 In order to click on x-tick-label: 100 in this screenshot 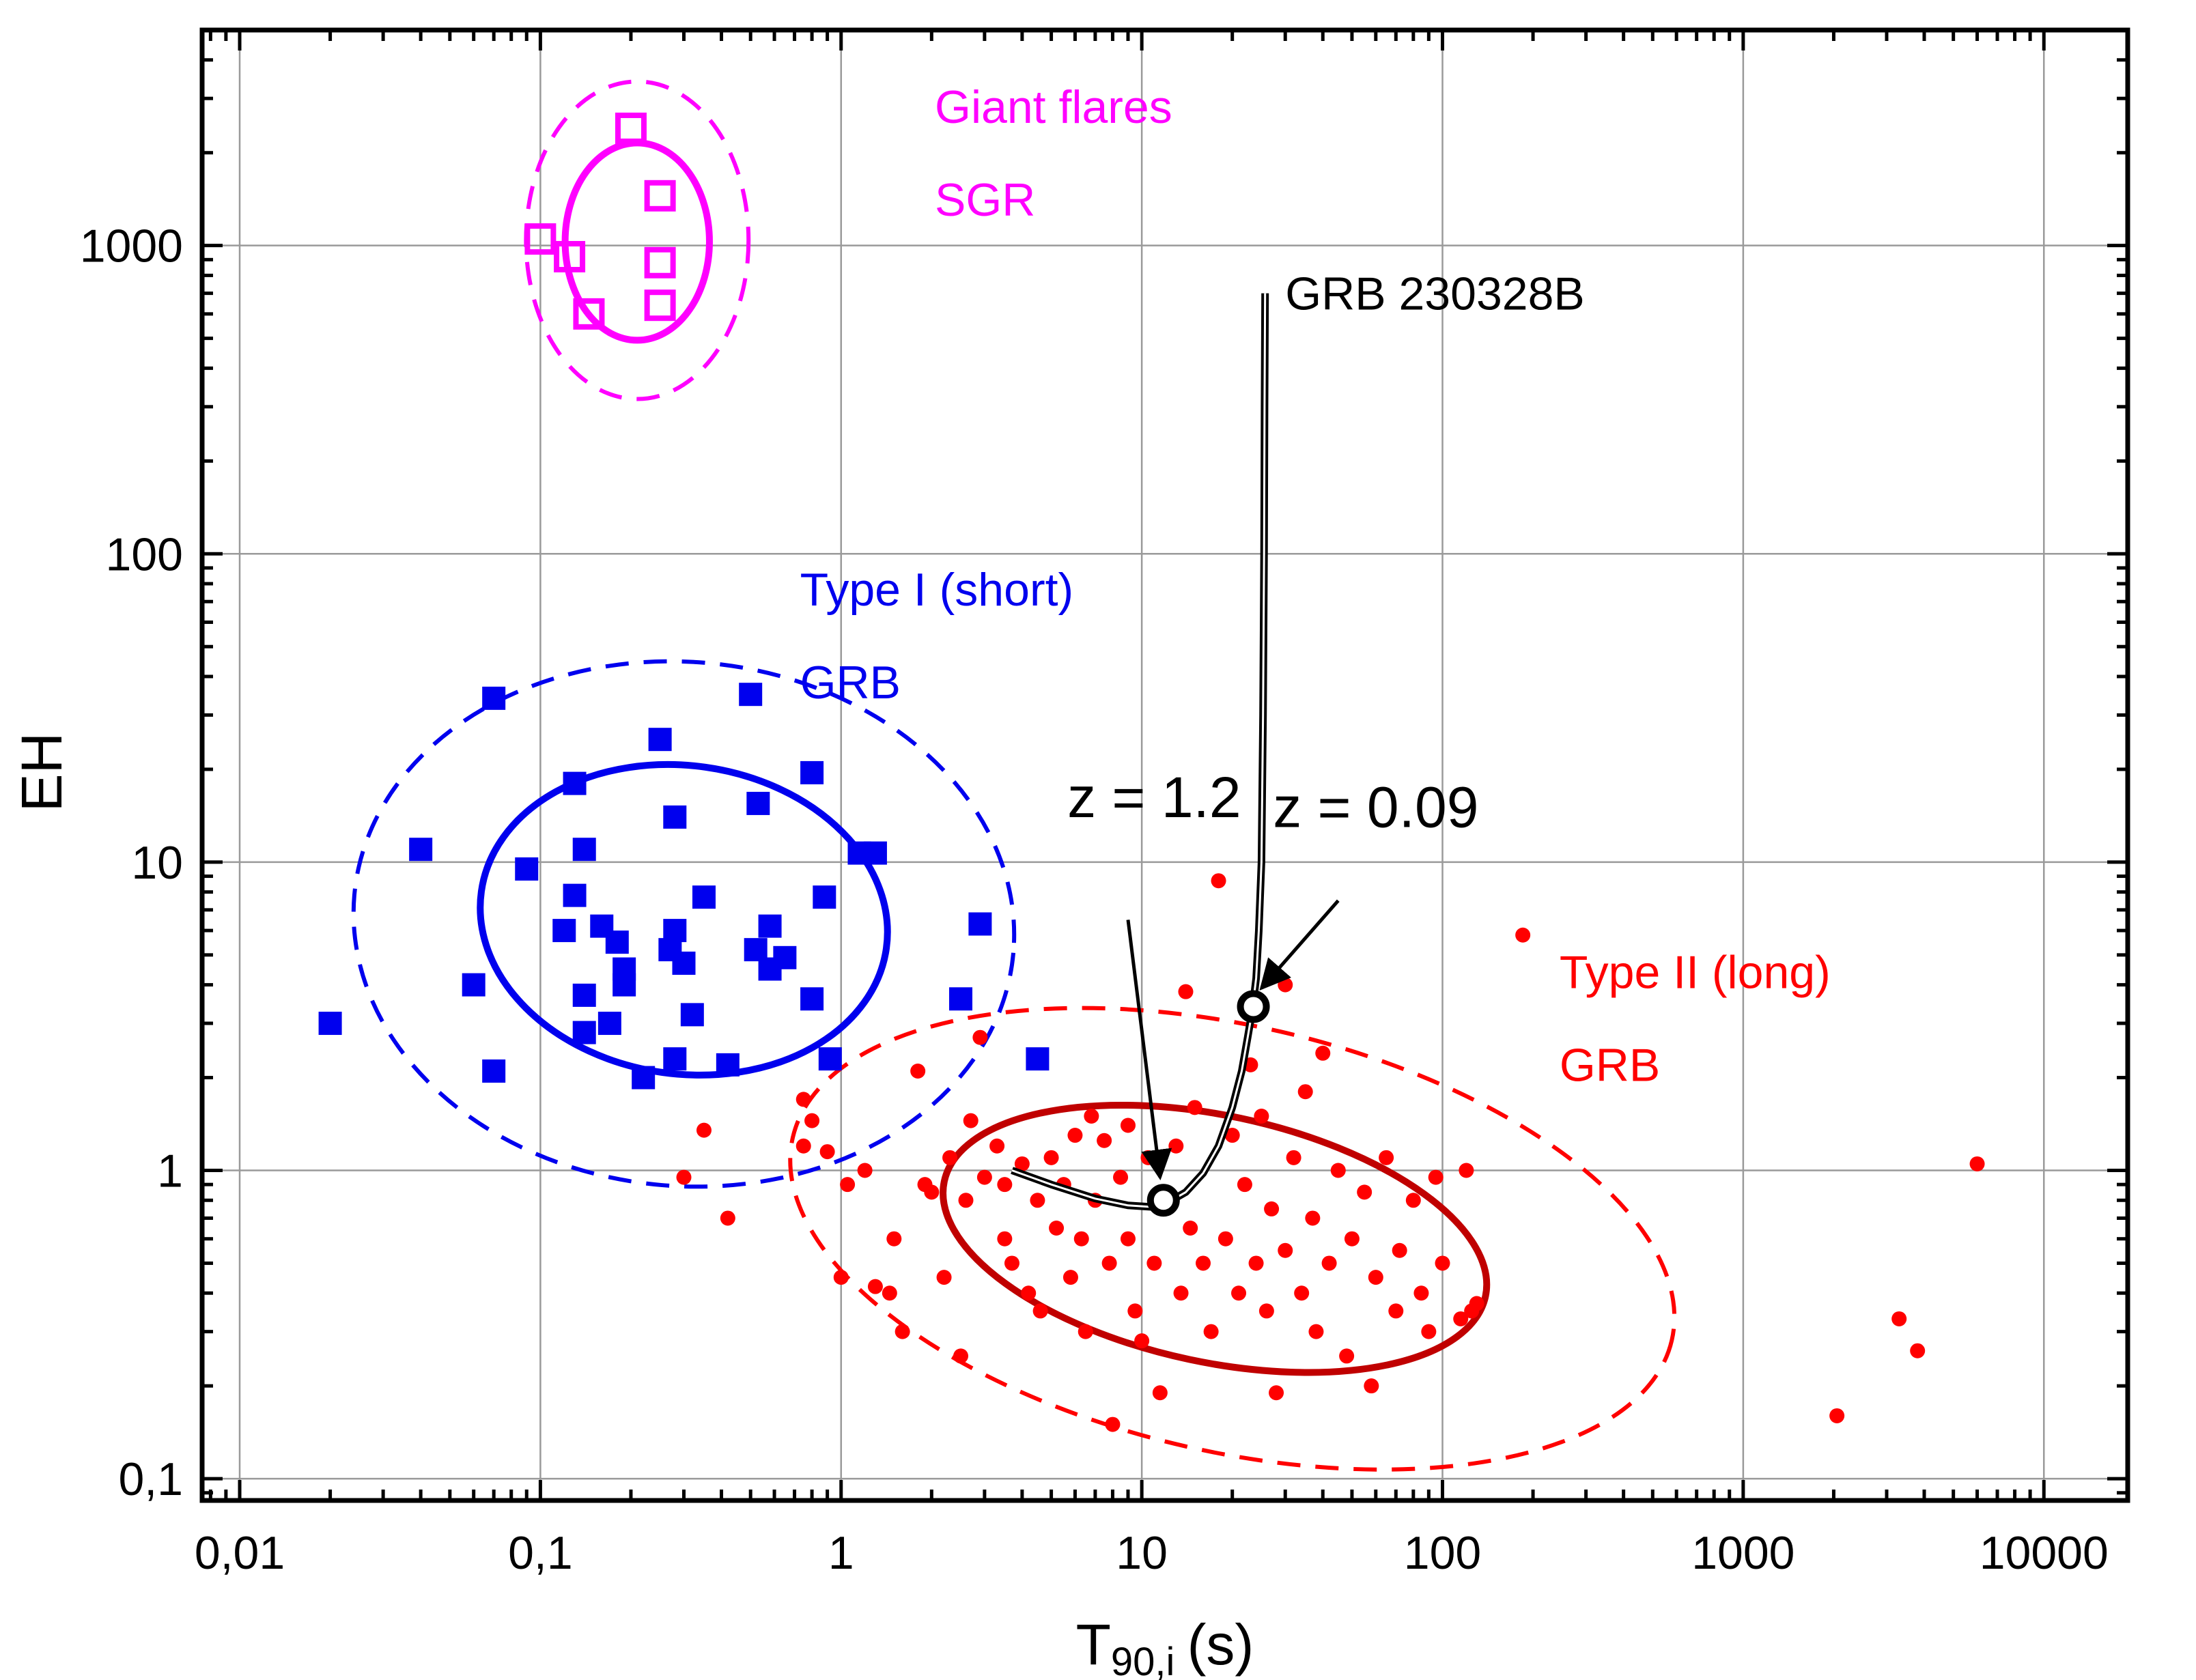, I will do `click(1443, 1553)`.